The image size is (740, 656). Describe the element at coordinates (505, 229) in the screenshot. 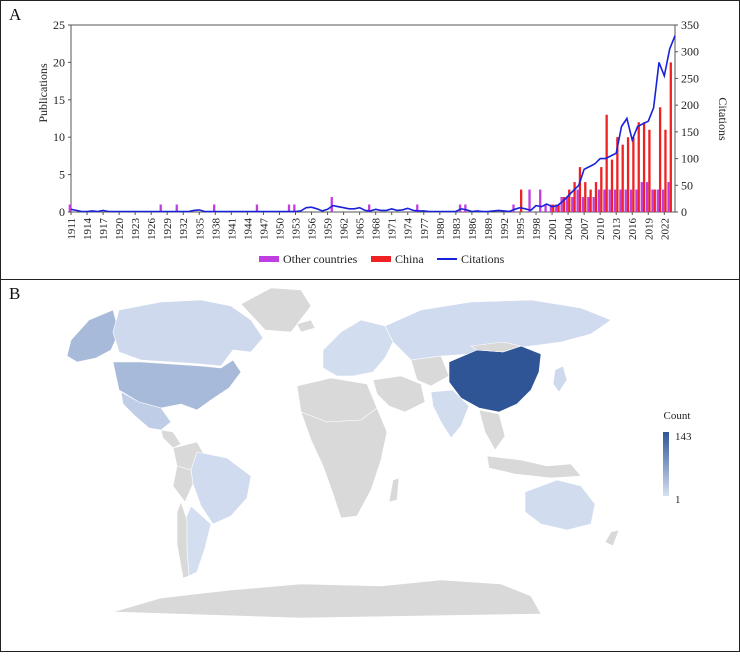

I see `x-tick-label: 1992` at that location.